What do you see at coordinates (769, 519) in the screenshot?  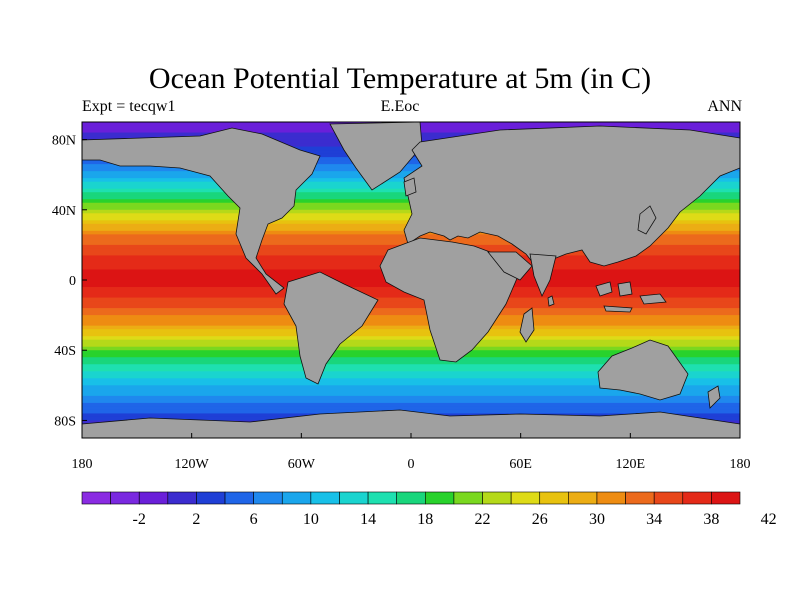 I see `colorbar-label: 42` at bounding box center [769, 519].